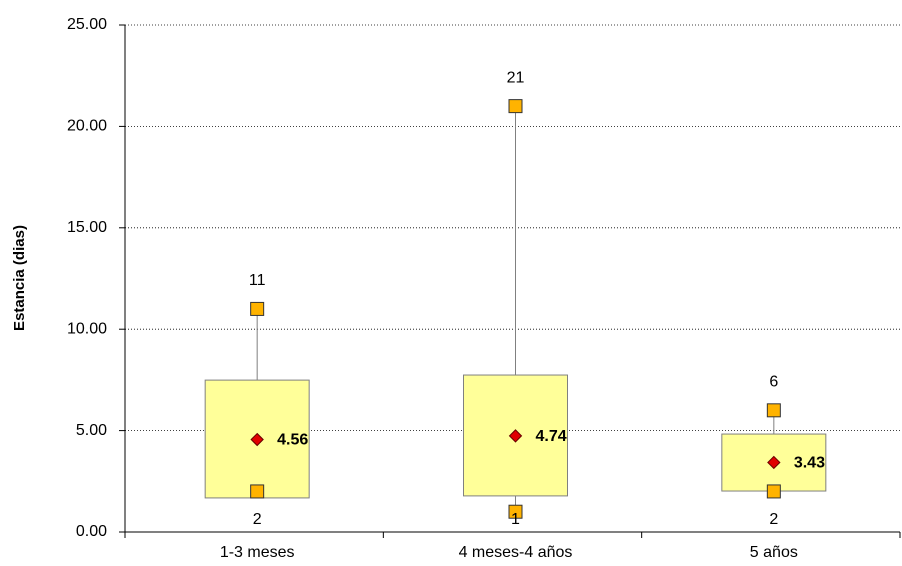 This screenshot has width=902, height=566. Describe the element at coordinates (91, 430) in the screenshot. I see `y-tick-label: 5.00` at that location.